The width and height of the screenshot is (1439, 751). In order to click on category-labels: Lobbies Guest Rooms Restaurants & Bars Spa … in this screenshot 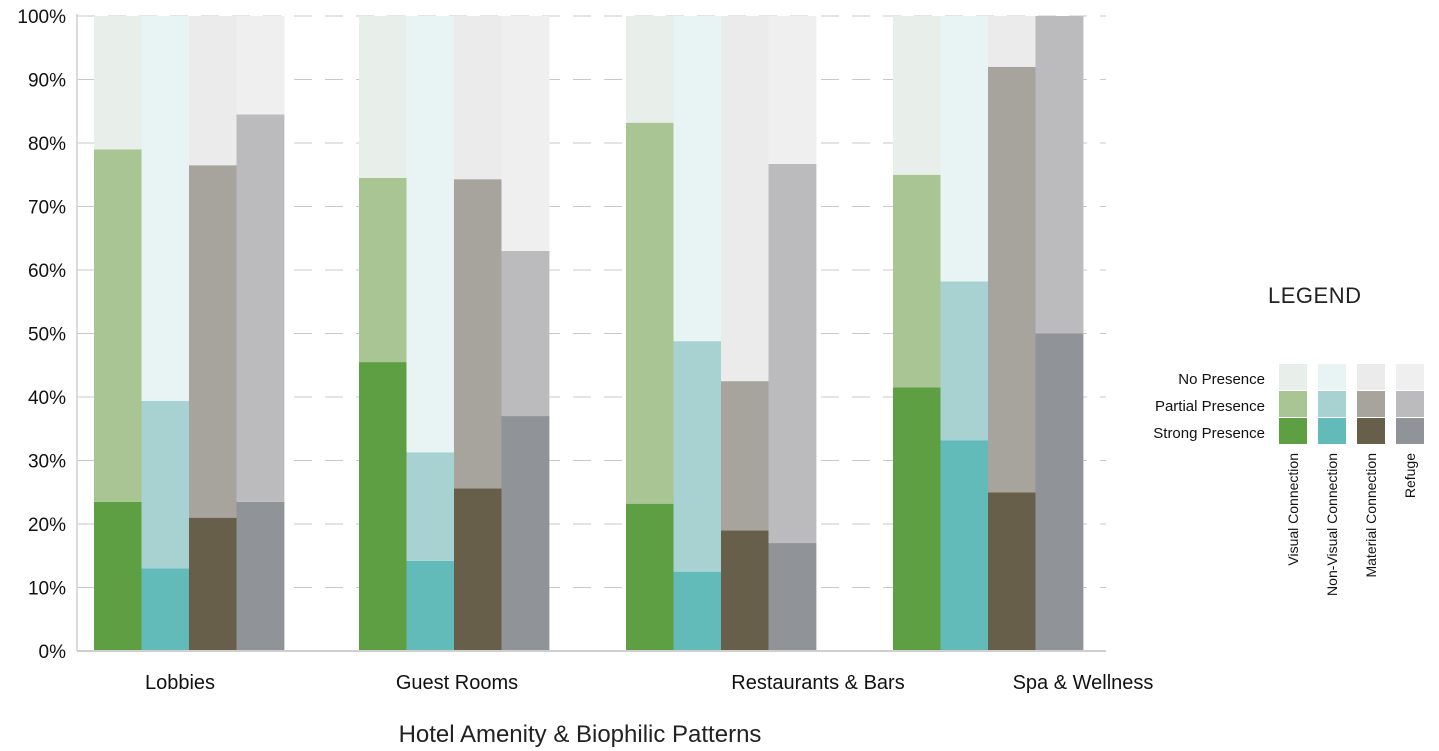, I will do `click(649, 683)`.